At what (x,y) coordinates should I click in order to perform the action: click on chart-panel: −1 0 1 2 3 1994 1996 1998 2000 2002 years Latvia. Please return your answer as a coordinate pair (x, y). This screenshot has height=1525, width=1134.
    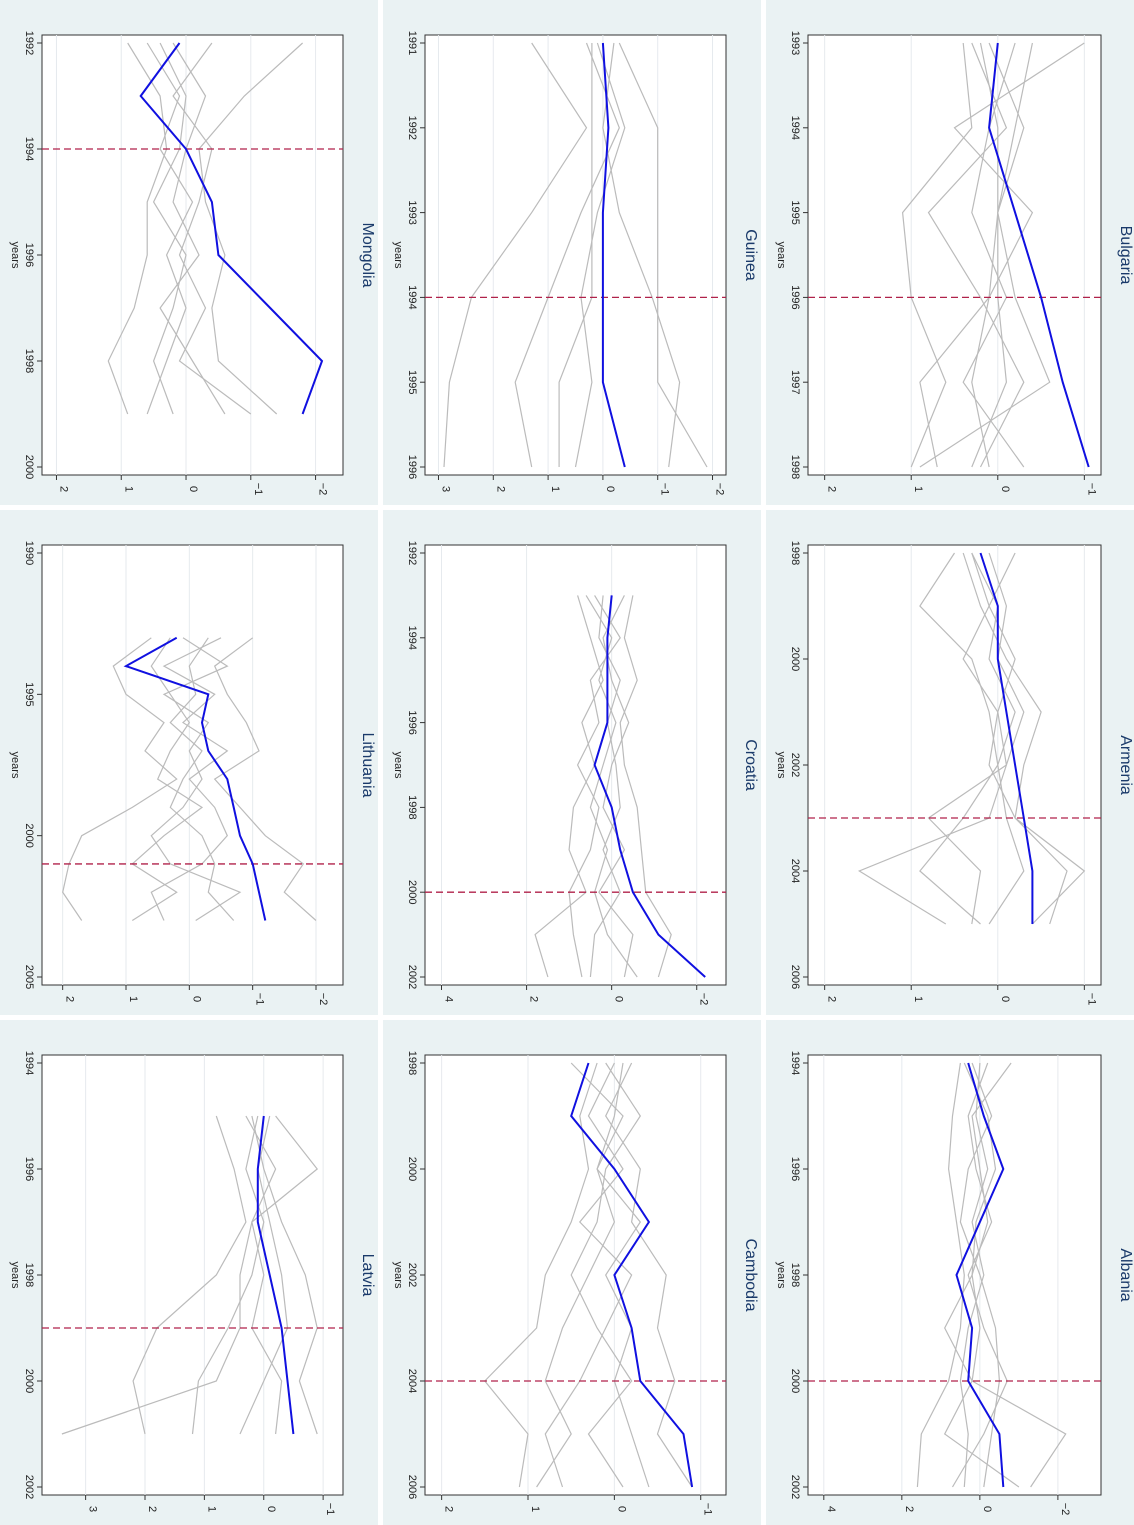
    Looking at the image, I should click on (189, 1272).